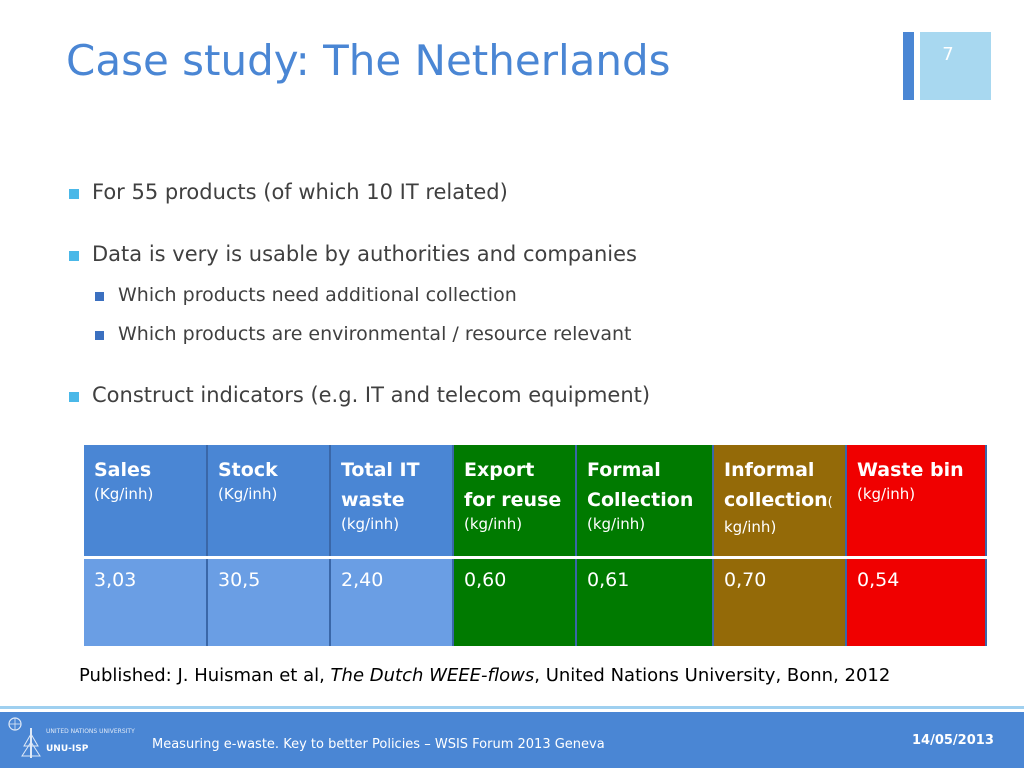 This screenshot has height=768, width=1024. I want to click on cell-value: 0,54, so click(878, 579).